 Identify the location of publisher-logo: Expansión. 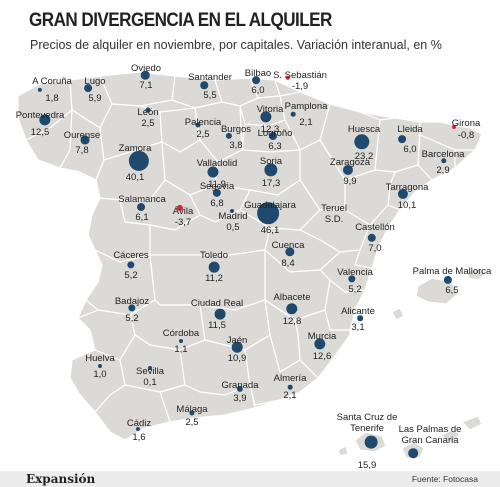
(61, 479).